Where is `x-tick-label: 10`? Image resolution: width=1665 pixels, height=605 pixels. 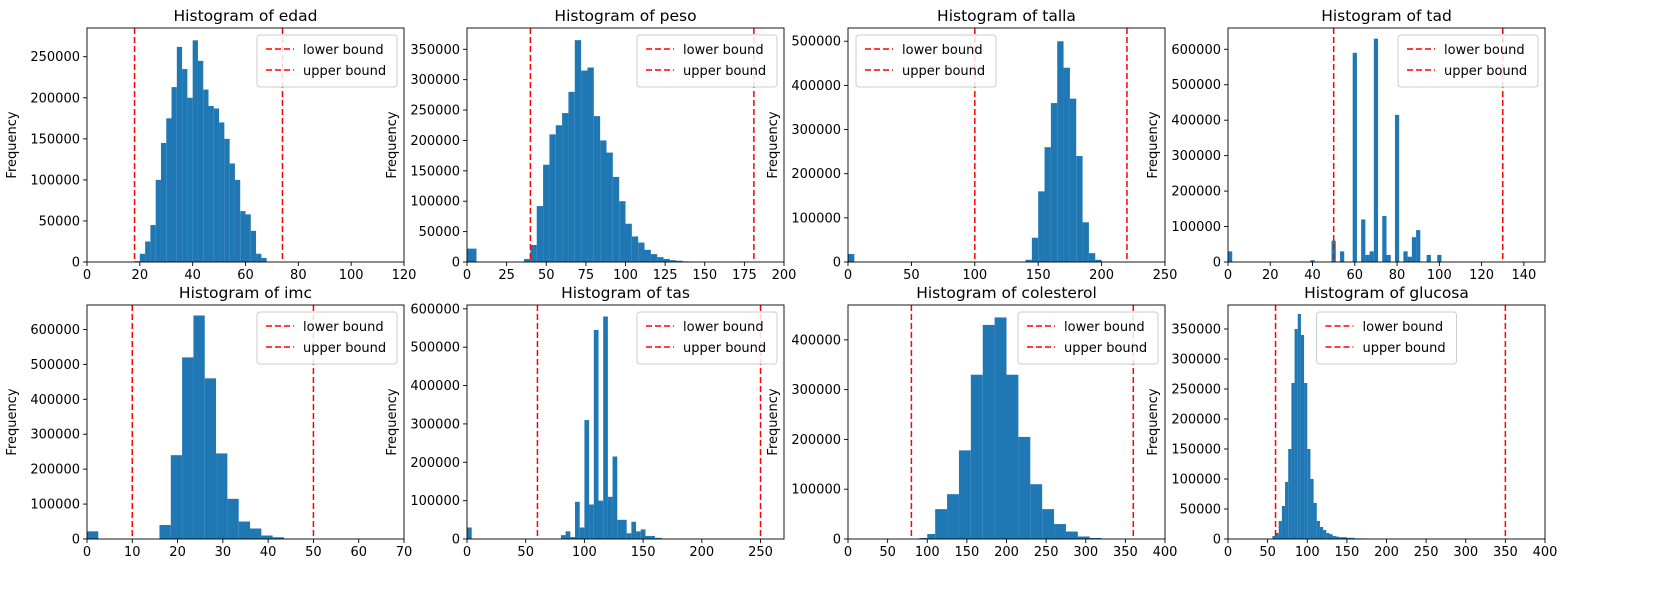
x-tick-label: 10 is located at coordinates (132, 552).